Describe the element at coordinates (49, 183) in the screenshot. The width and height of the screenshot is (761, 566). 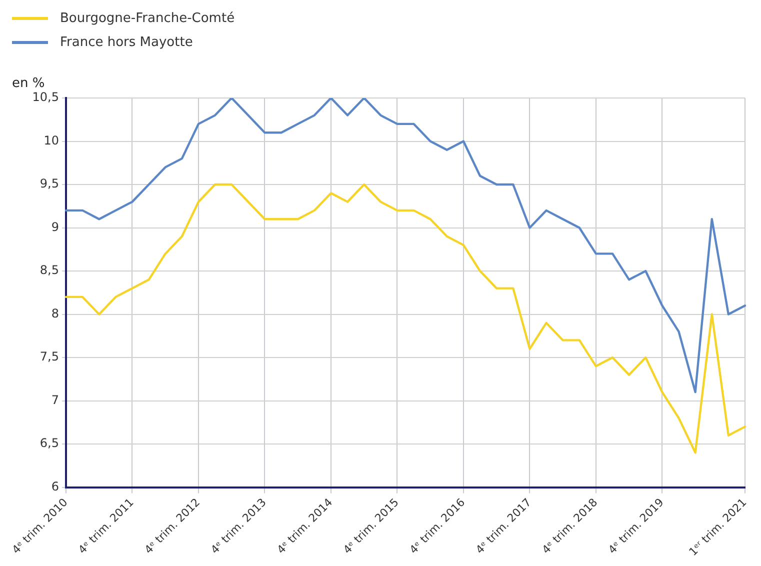
I see `y-tick-label: 9,5` at that location.